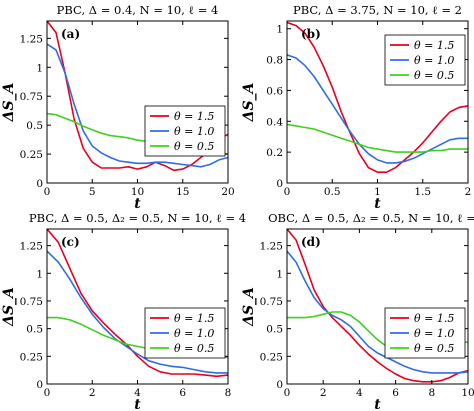 This screenshot has width=474, height=411. Describe the element at coordinates (377, 10) in the screenshot. I see `panel-title: PBC, Δ = 3.75, N = 10, ℓ = 2` at that location.